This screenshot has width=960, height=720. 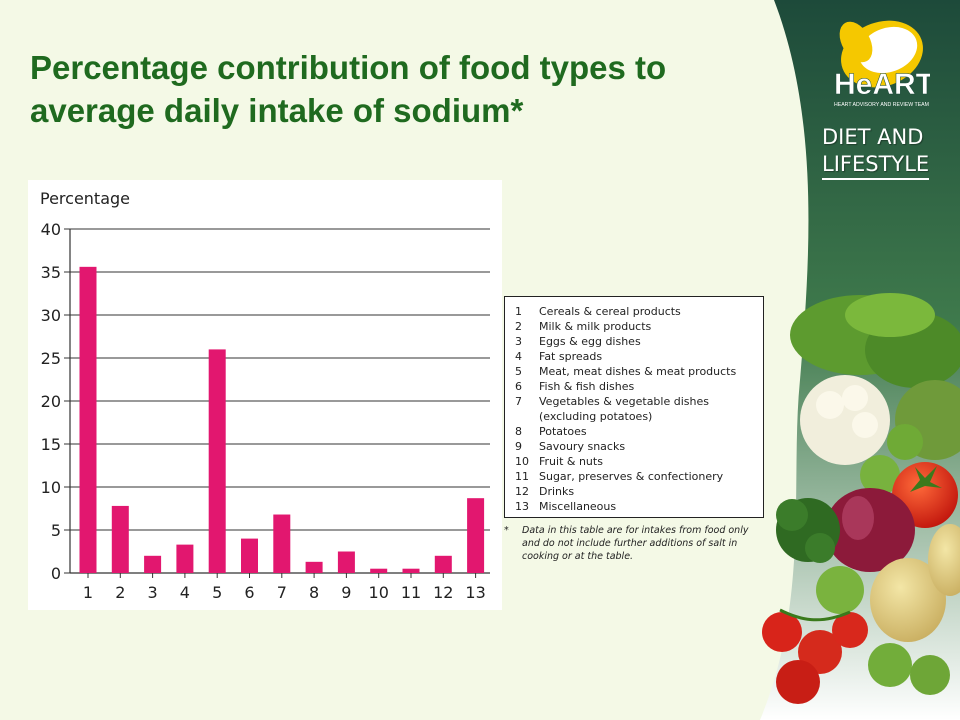 I want to click on legend-label: Fish & fish dishes, so click(x=587, y=386).